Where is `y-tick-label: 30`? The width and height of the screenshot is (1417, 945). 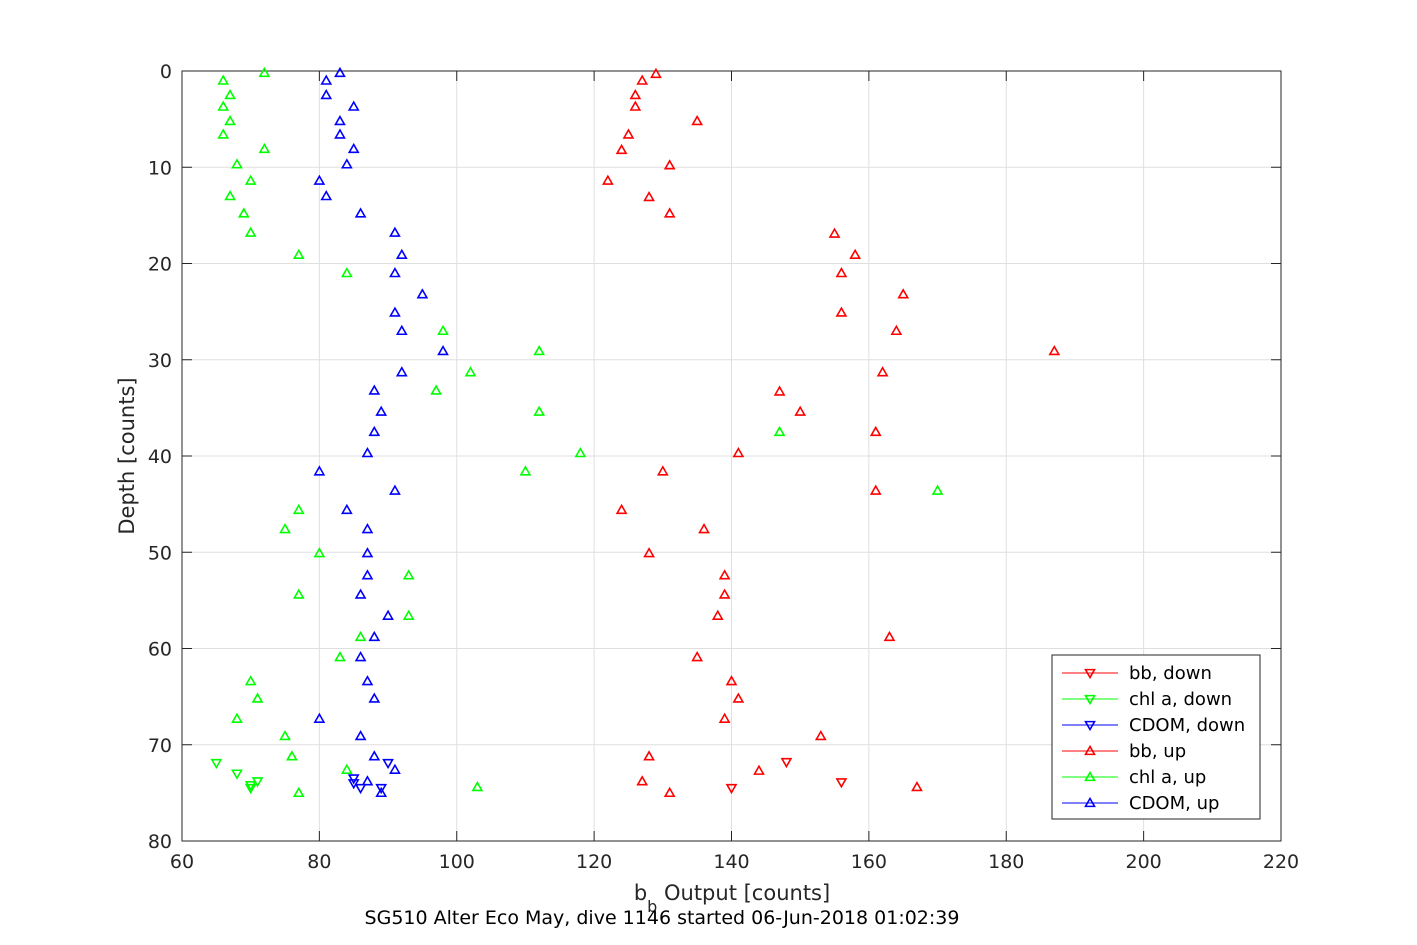
y-tick-label: 30 is located at coordinates (160, 361).